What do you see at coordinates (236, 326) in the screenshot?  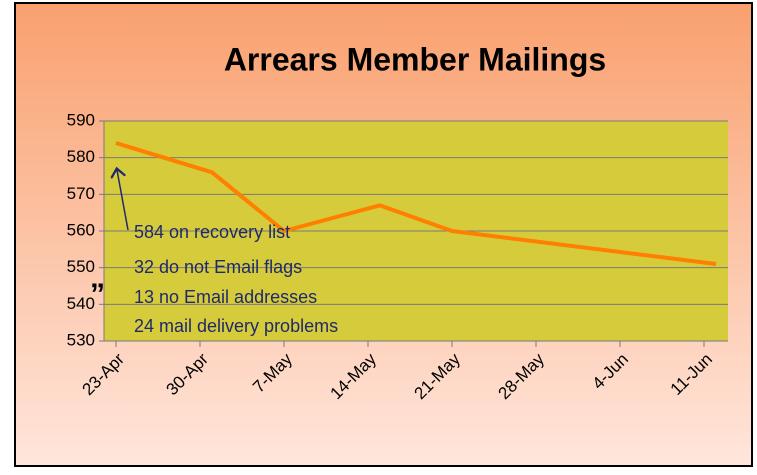 I see `annotation: 24 mail delivery problems` at bounding box center [236, 326].